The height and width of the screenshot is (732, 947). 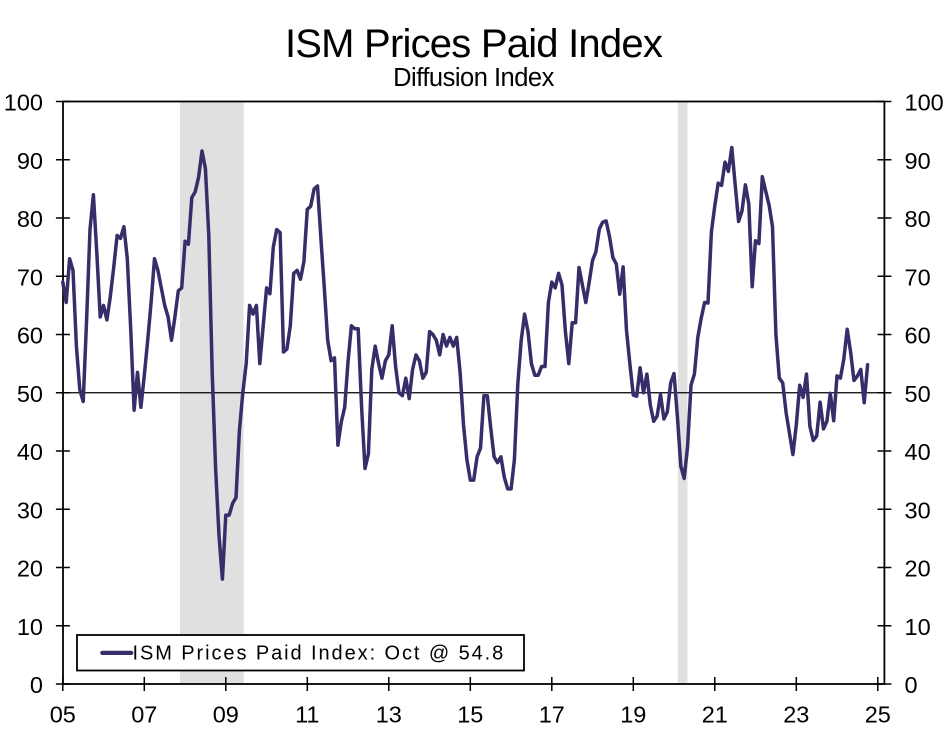 I want to click on svg-text: 17, so click(x=552, y=714).